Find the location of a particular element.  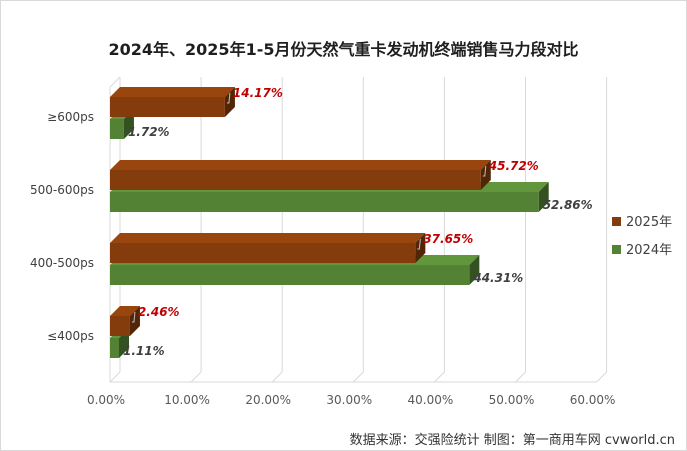

x-tick-label: 10.00% is located at coordinates (187, 400).